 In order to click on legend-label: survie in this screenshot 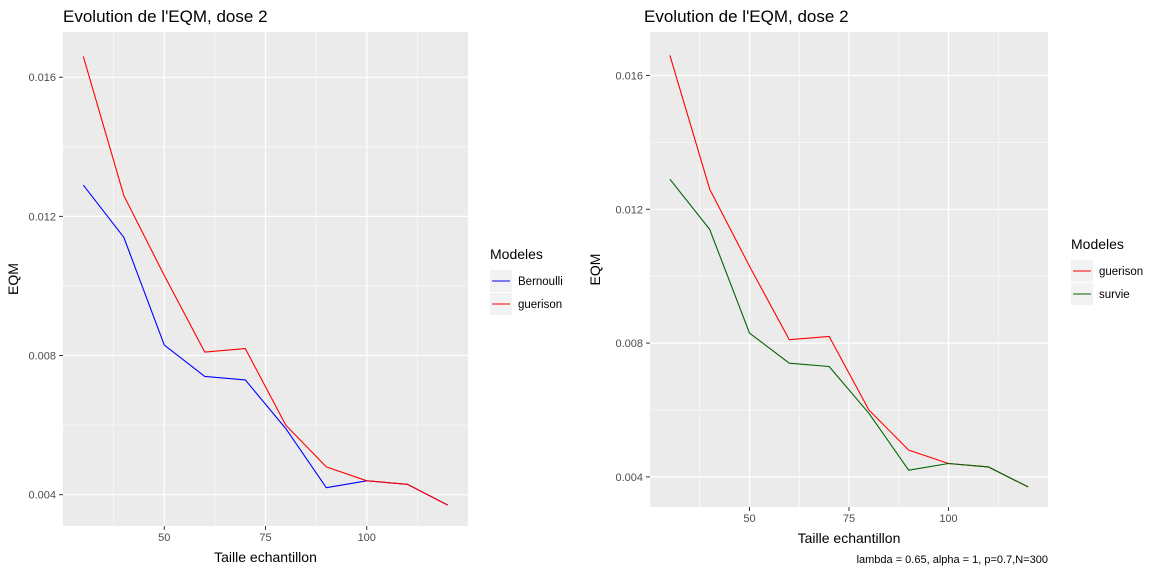, I will do `click(1114, 295)`.